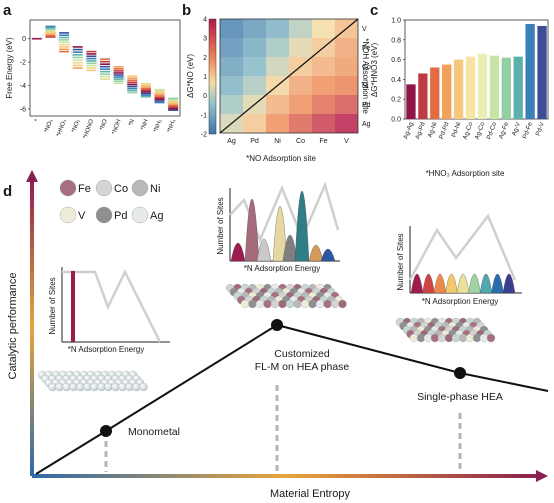 The height and width of the screenshot is (503, 554). Describe the element at coordinates (120, 216) in the screenshot. I see `legend-label-pd: Pd` at that location.